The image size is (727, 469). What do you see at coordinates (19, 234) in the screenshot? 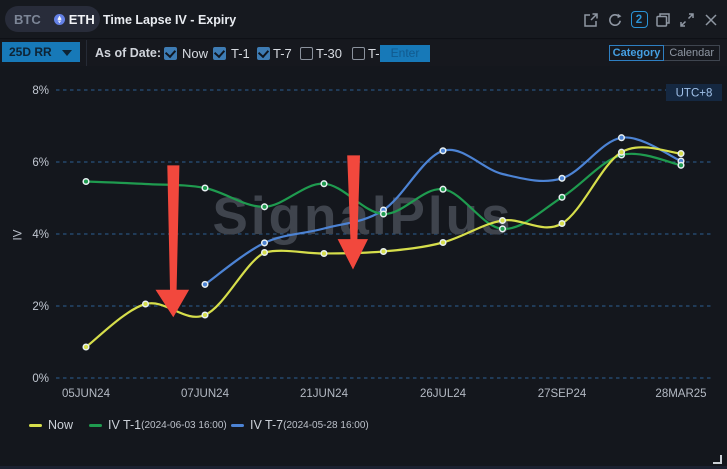
I see `svg-text: IV` at bounding box center [19, 234].